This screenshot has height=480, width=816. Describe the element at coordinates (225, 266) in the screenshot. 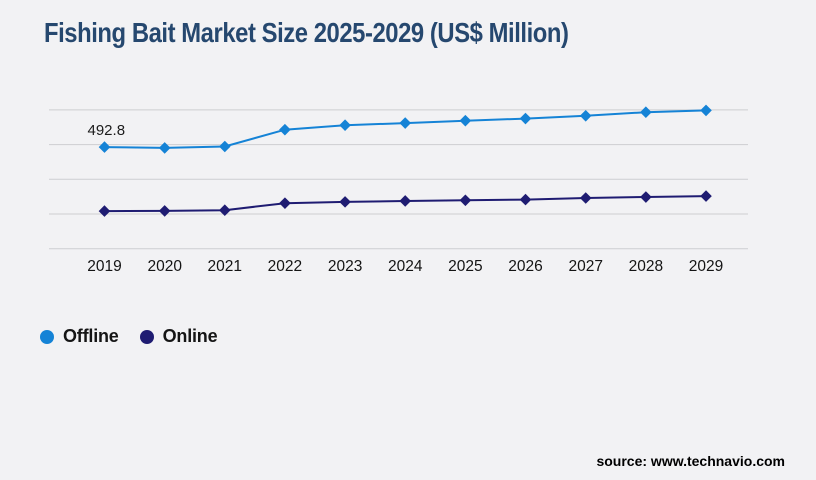

I see `x-axis-label: 2021` at that location.